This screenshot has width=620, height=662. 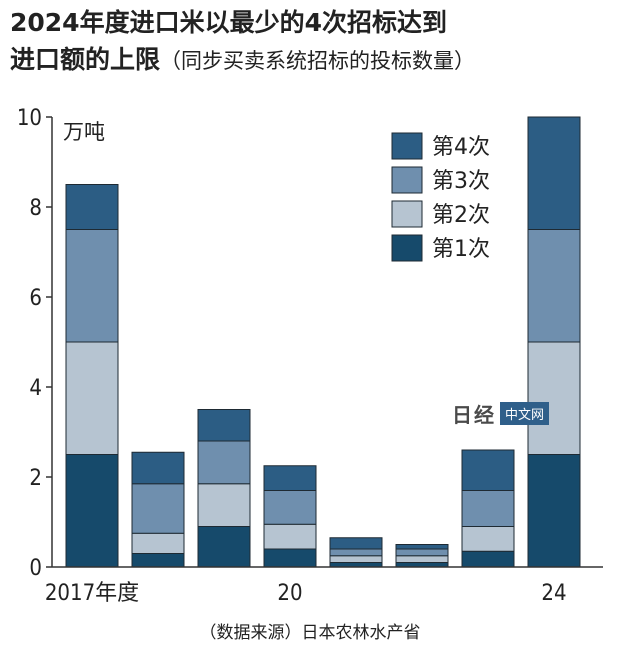 I want to click on bar-2020-s3, so click(x=290, y=507).